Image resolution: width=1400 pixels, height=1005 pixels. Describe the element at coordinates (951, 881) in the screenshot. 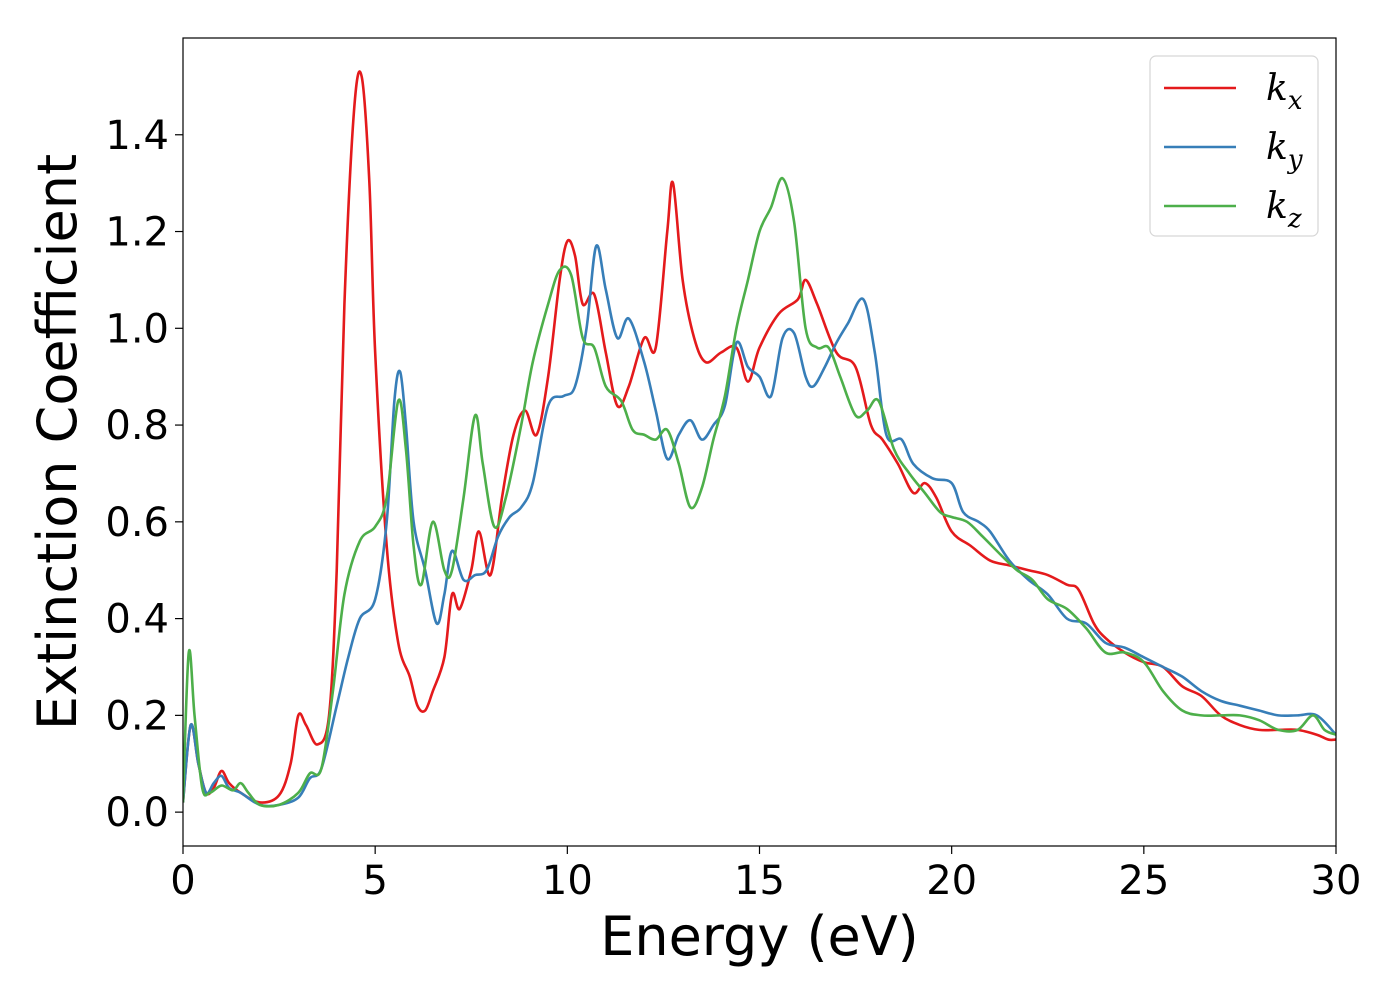

I see `x-tick-label: 20` at that location.